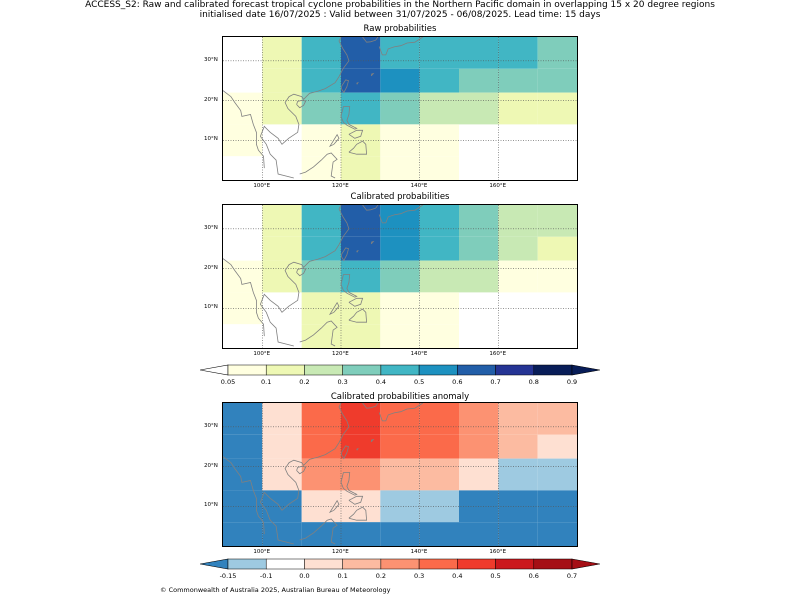  What do you see at coordinates (557, 446) in the screenshot?
I see `anomaly-cell-r1-c8` at bounding box center [557, 446].